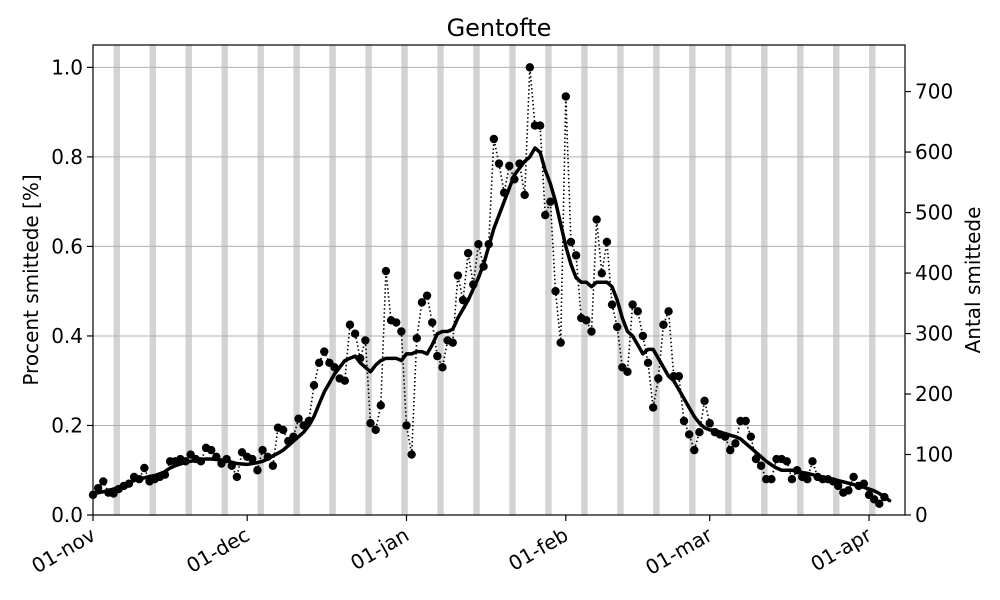 This screenshot has height=600, width=1000. I want to click on y-right-tick-label-3: 300, so click(934, 334).